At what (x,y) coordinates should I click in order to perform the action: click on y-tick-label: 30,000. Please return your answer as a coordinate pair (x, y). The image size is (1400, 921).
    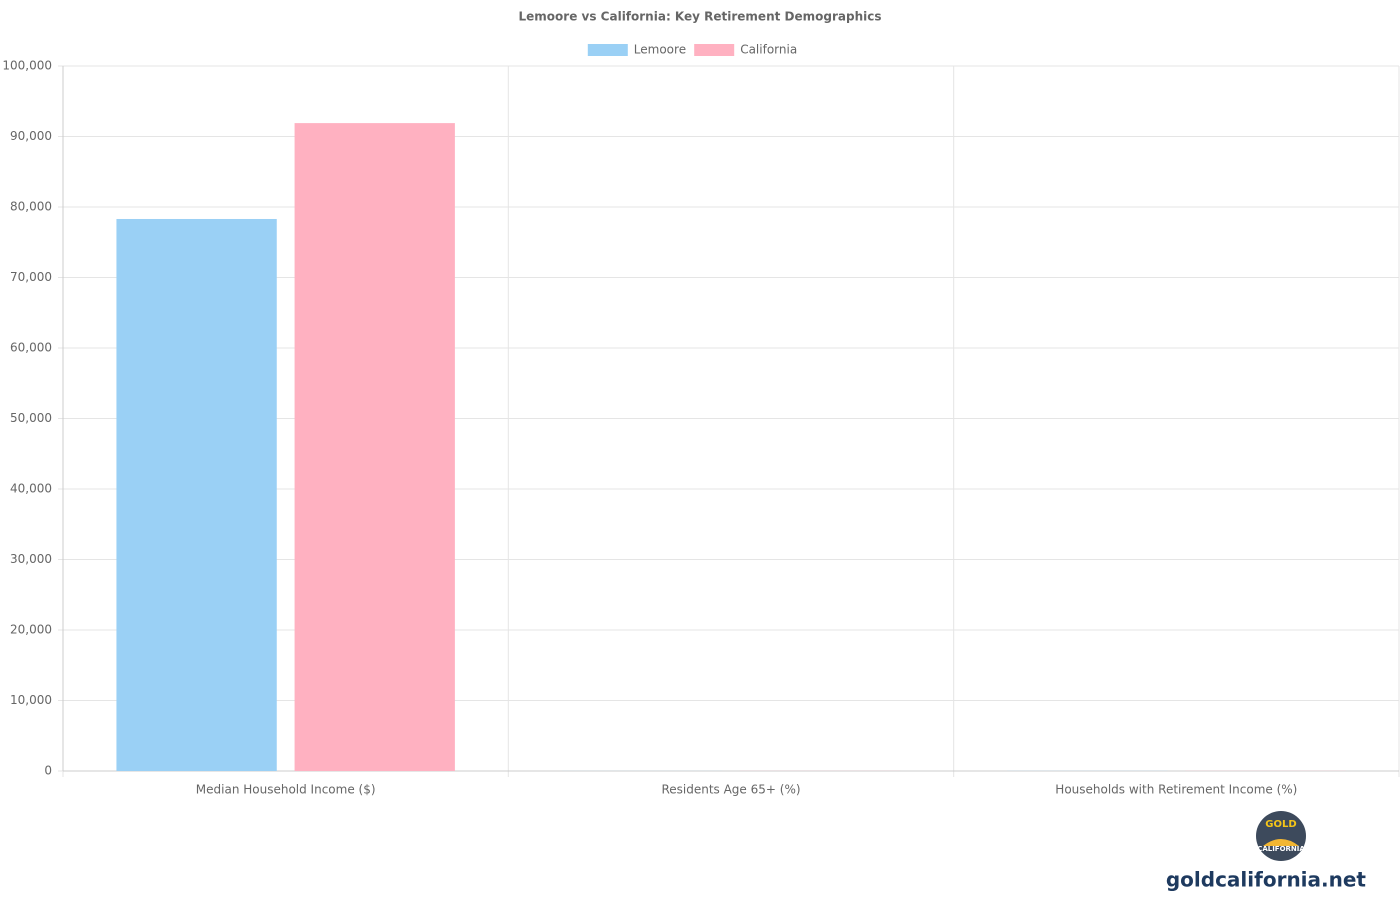
    Looking at the image, I should click on (31, 559).